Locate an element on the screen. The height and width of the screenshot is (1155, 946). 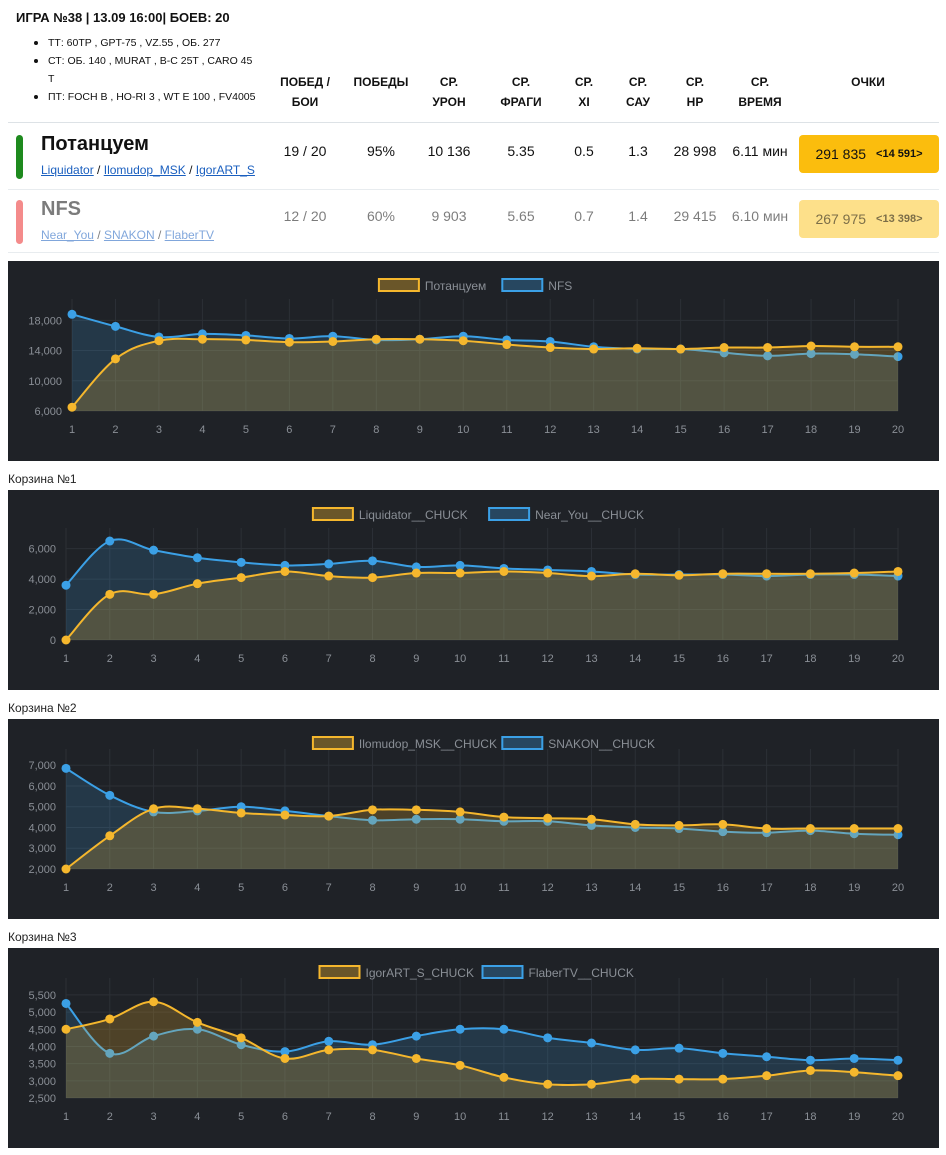
col-header-xi: СР. XI is located at coordinates (584, 92).